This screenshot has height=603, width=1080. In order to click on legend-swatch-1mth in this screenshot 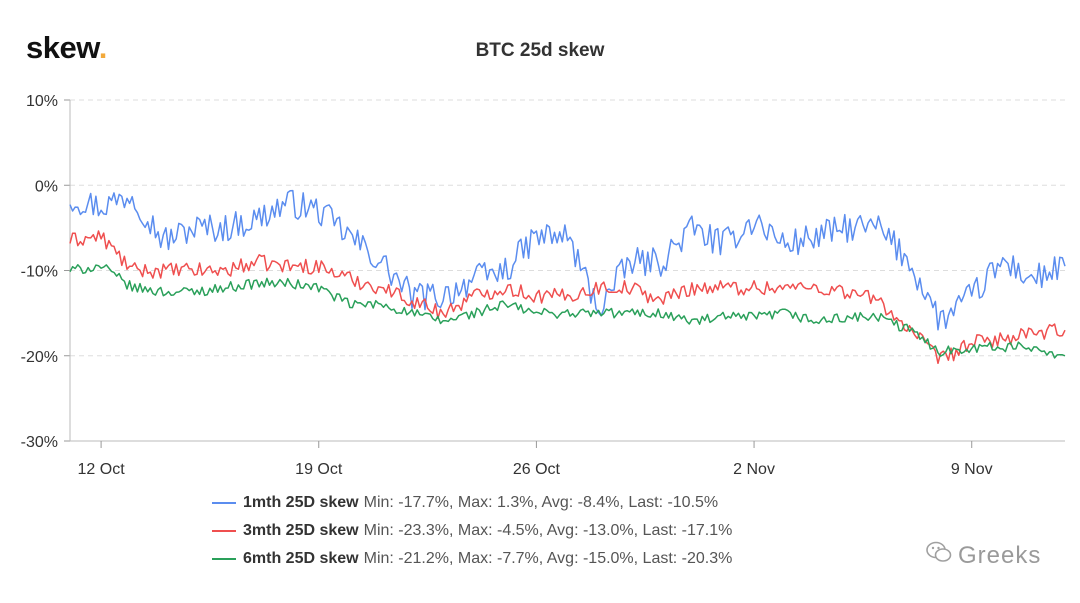, I will do `click(224, 503)`.